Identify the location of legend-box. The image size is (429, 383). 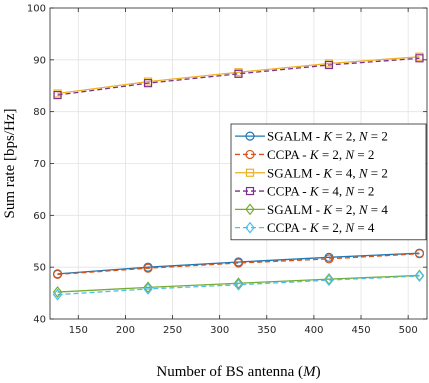
(328, 182).